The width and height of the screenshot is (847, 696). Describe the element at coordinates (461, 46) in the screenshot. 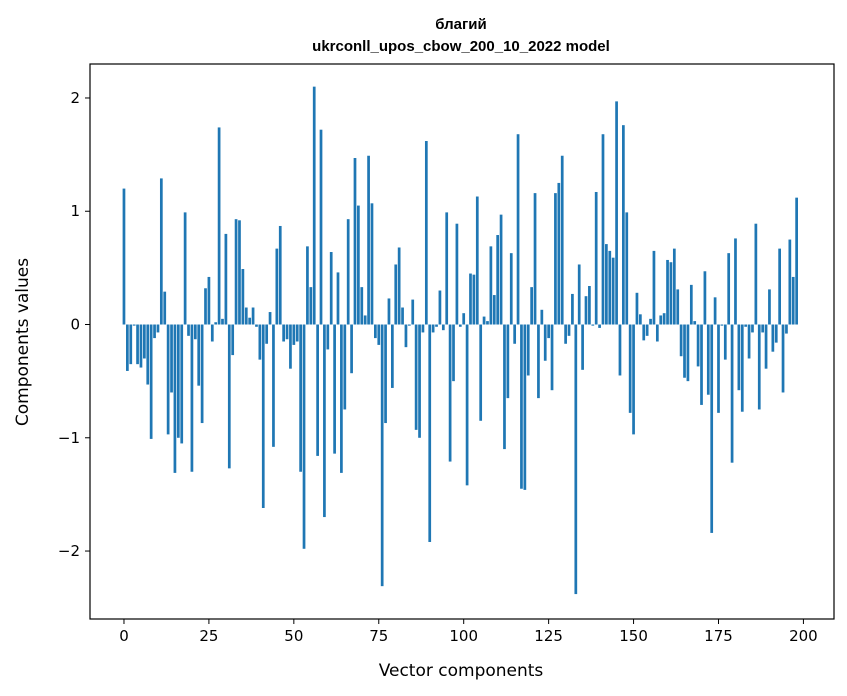

I see `chart-title-line-2: ukrconll_upos_cbow_200_10_2022 model` at that location.